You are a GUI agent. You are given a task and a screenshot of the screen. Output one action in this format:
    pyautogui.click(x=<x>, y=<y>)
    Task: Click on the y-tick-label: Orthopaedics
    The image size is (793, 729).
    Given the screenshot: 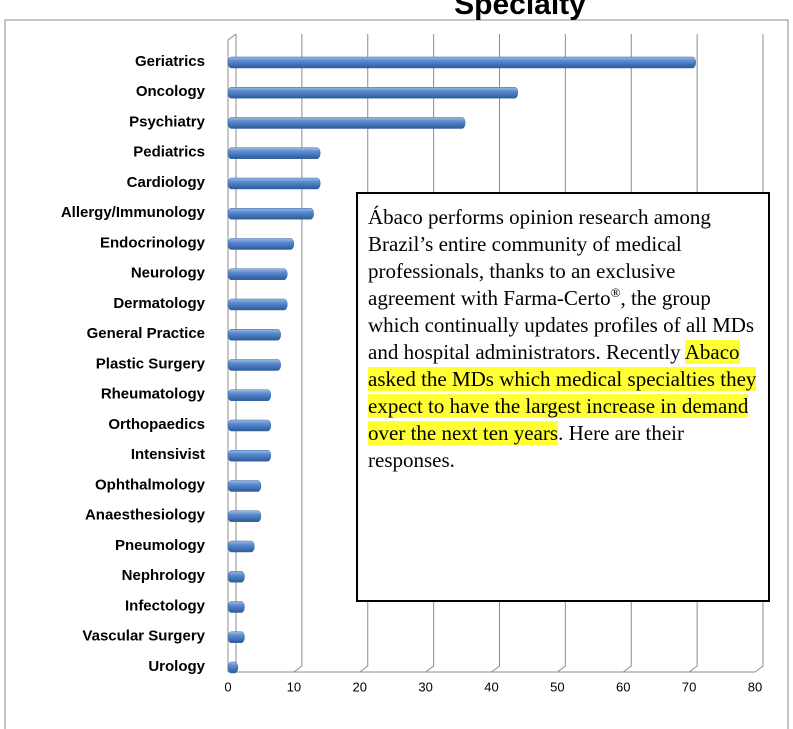 What is the action you would take?
    pyautogui.click(x=156, y=424)
    